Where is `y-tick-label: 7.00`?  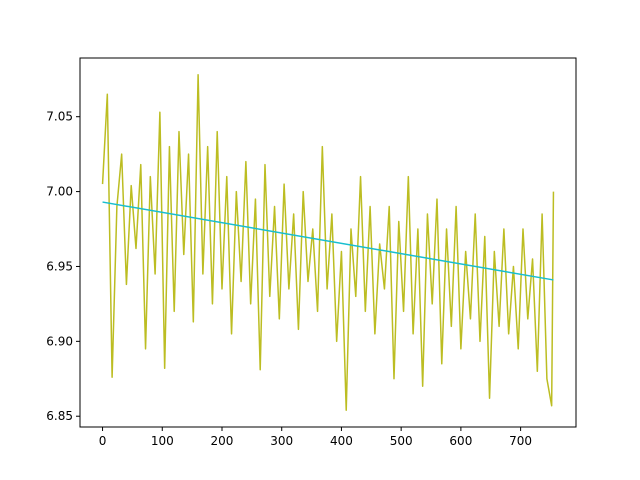
y-tick-label: 7.00 is located at coordinates (59, 192).